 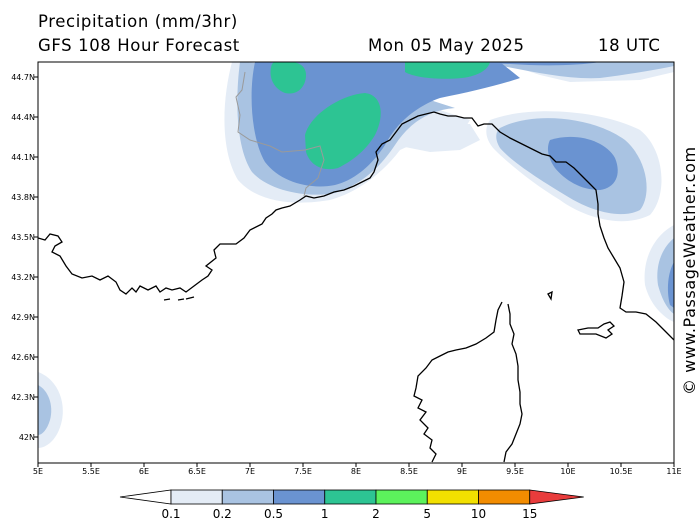 What do you see at coordinates (689, 270) in the screenshot?
I see `passageweather-watermark: © www.PassageWeather.com` at bounding box center [689, 270].